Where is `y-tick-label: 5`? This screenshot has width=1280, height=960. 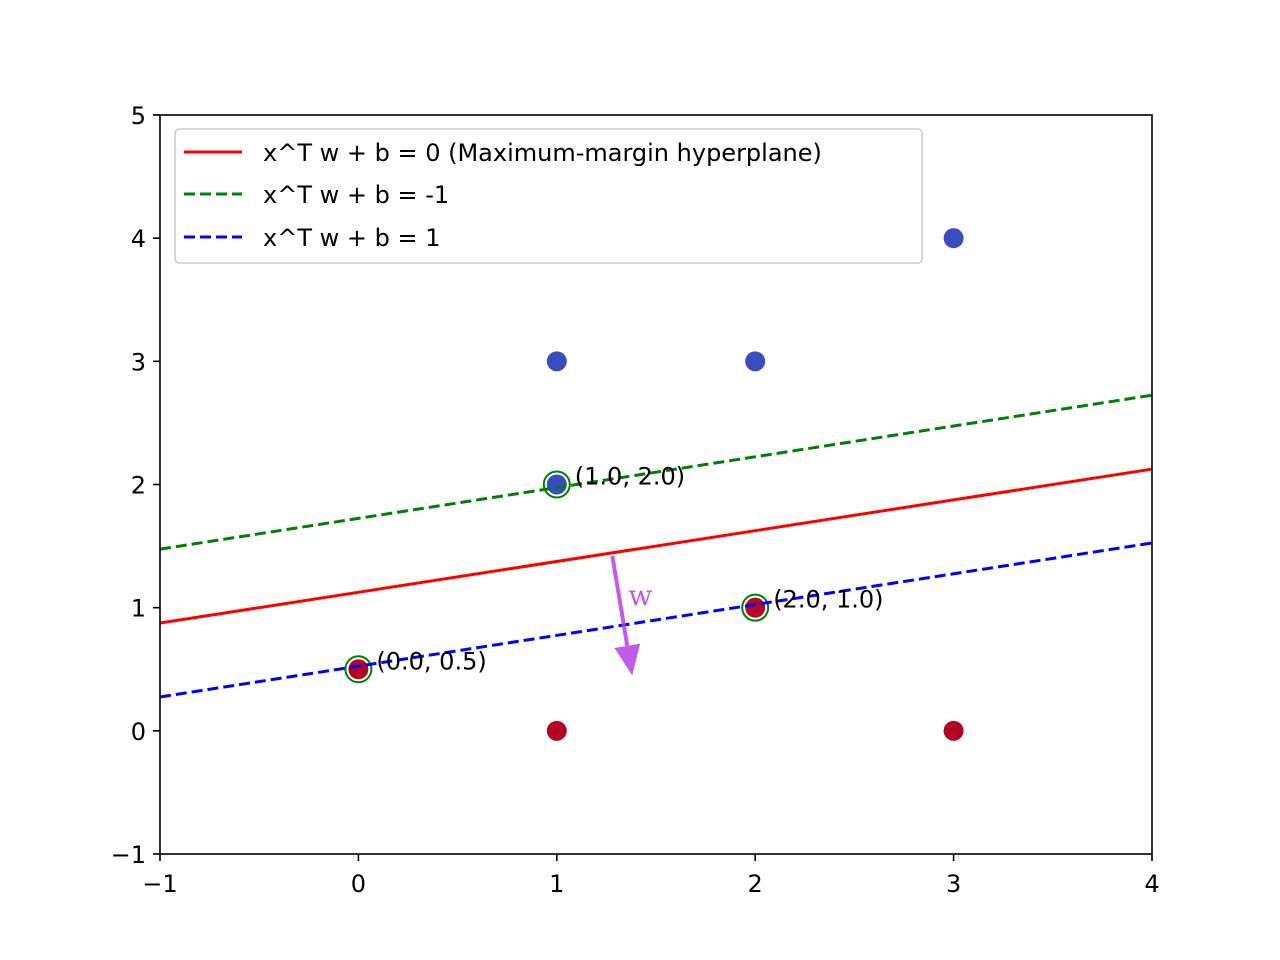 y-tick-label: 5 is located at coordinates (138, 116).